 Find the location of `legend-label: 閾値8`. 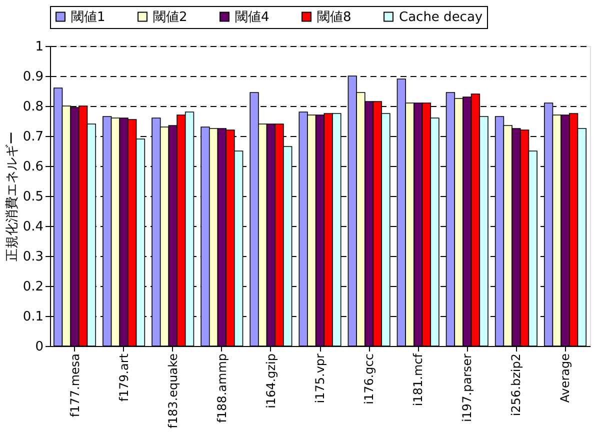

legend-label: 閾値8 is located at coordinates (334, 17).